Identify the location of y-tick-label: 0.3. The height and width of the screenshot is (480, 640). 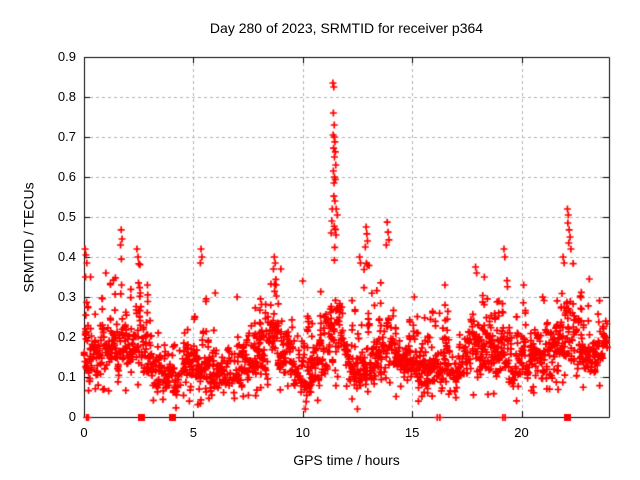
(66, 296).